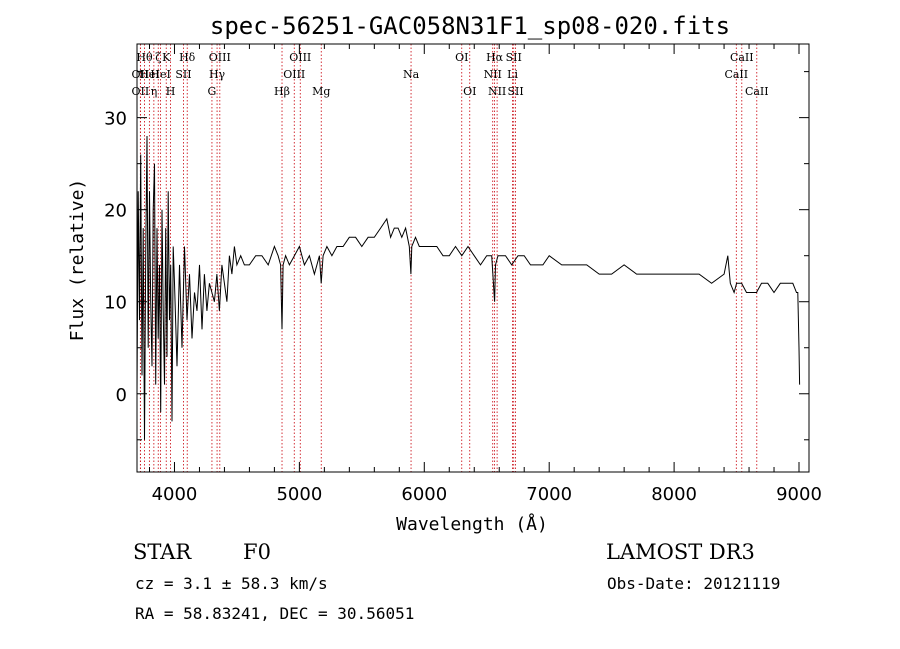 The width and height of the screenshot is (900, 649). I want to click on object-class: STAR, so click(162, 552).